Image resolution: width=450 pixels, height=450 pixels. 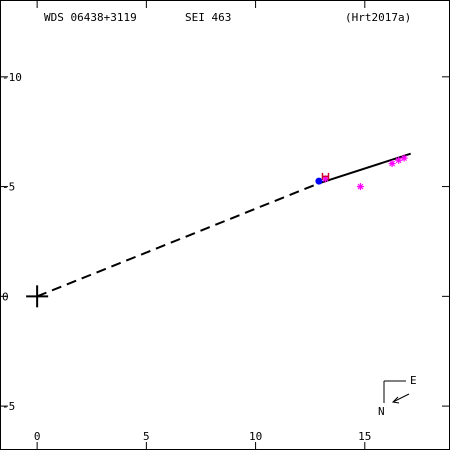 What do you see at coordinates (12, 77) in the screenshot?
I see `y-tick-label: -10` at bounding box center [12, 77].